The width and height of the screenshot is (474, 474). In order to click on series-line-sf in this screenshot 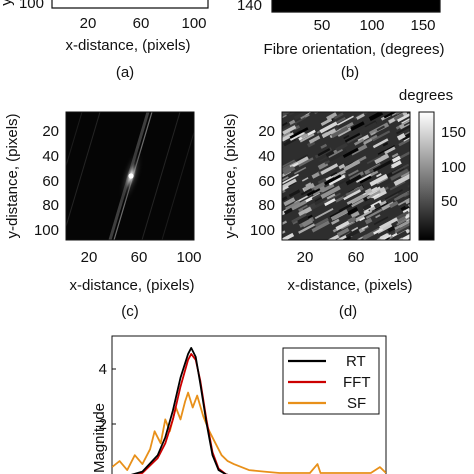, I will do `click(249, 432)`.